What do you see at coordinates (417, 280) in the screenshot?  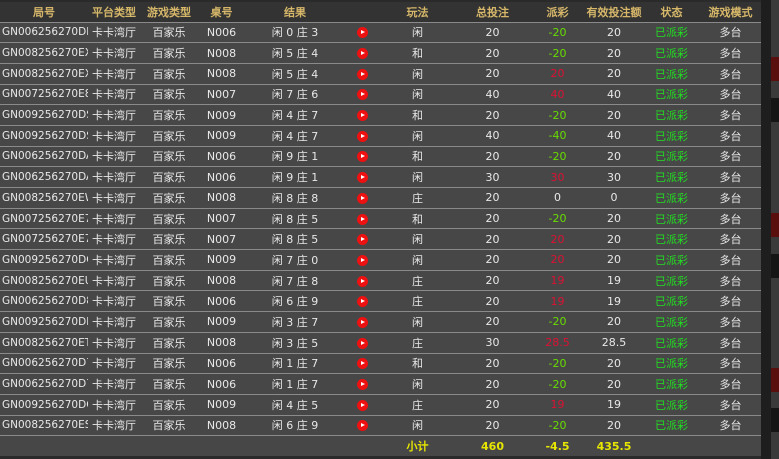 I see `cell-bet-type: 庄` at bounding box center [417, 280].